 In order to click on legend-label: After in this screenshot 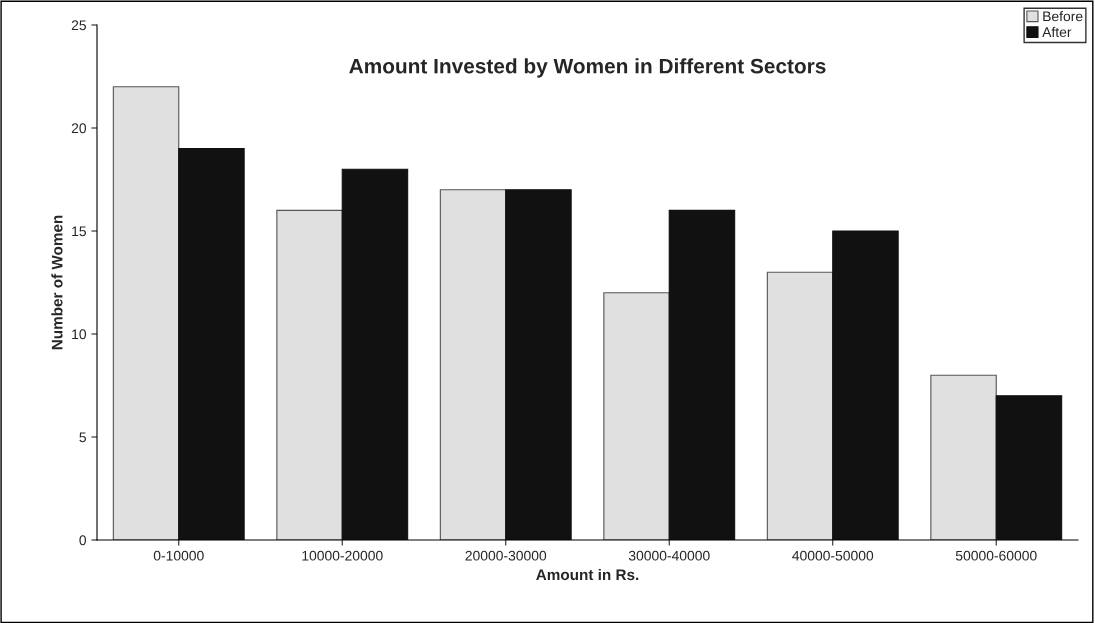, I will do `click(1057, 32)`.